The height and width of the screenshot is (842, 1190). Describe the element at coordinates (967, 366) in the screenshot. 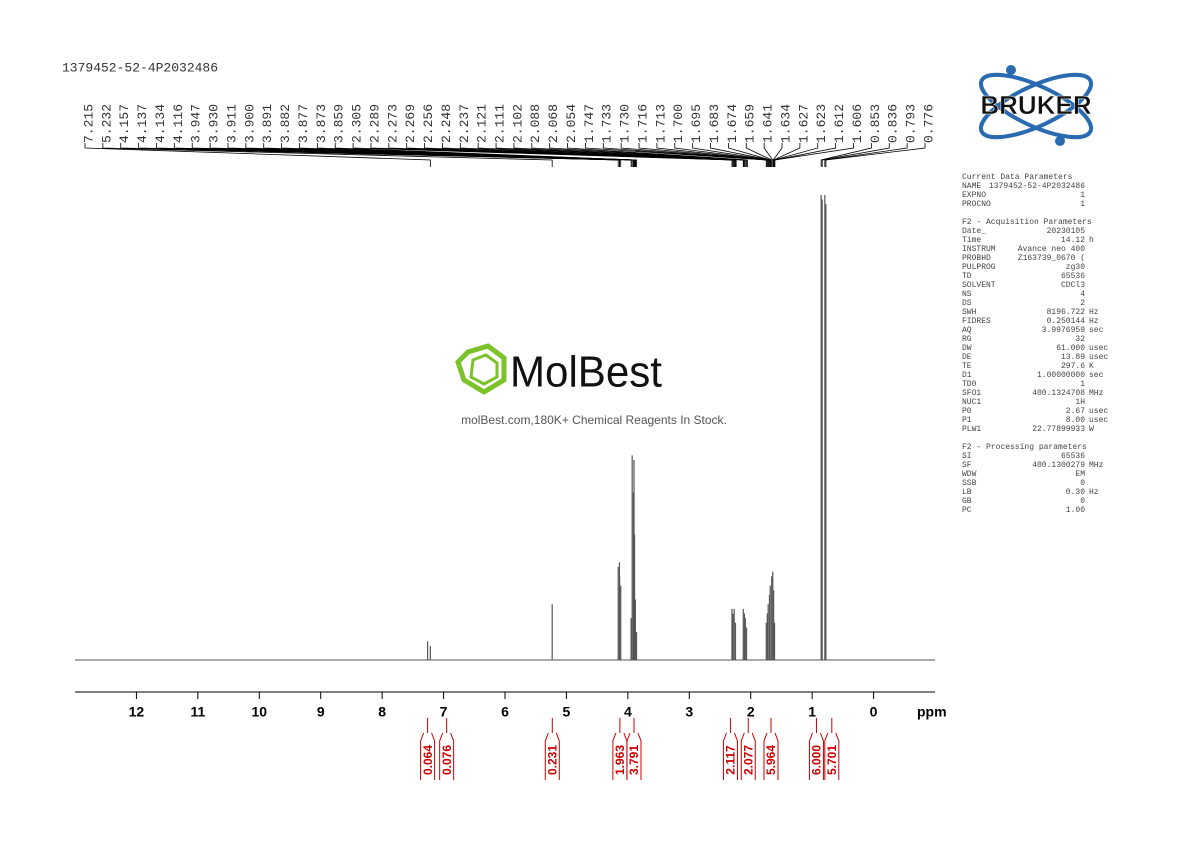

I see `param-name: TE` at that location.